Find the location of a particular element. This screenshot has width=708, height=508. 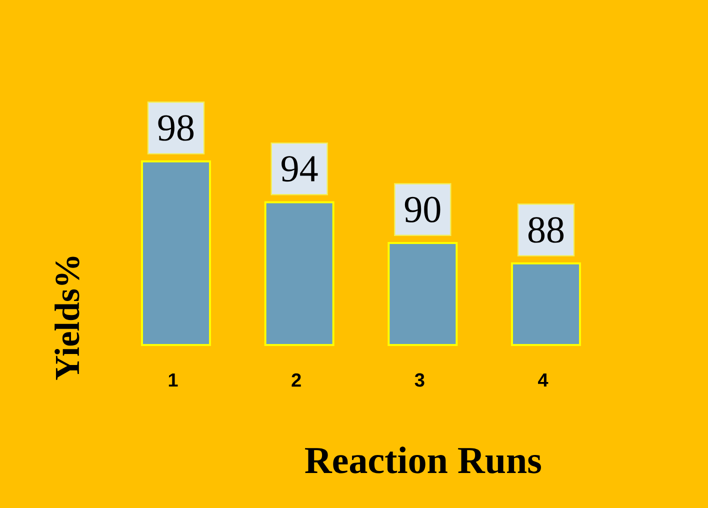

x-tick-label: 2 is located at coordinates (296, 380).